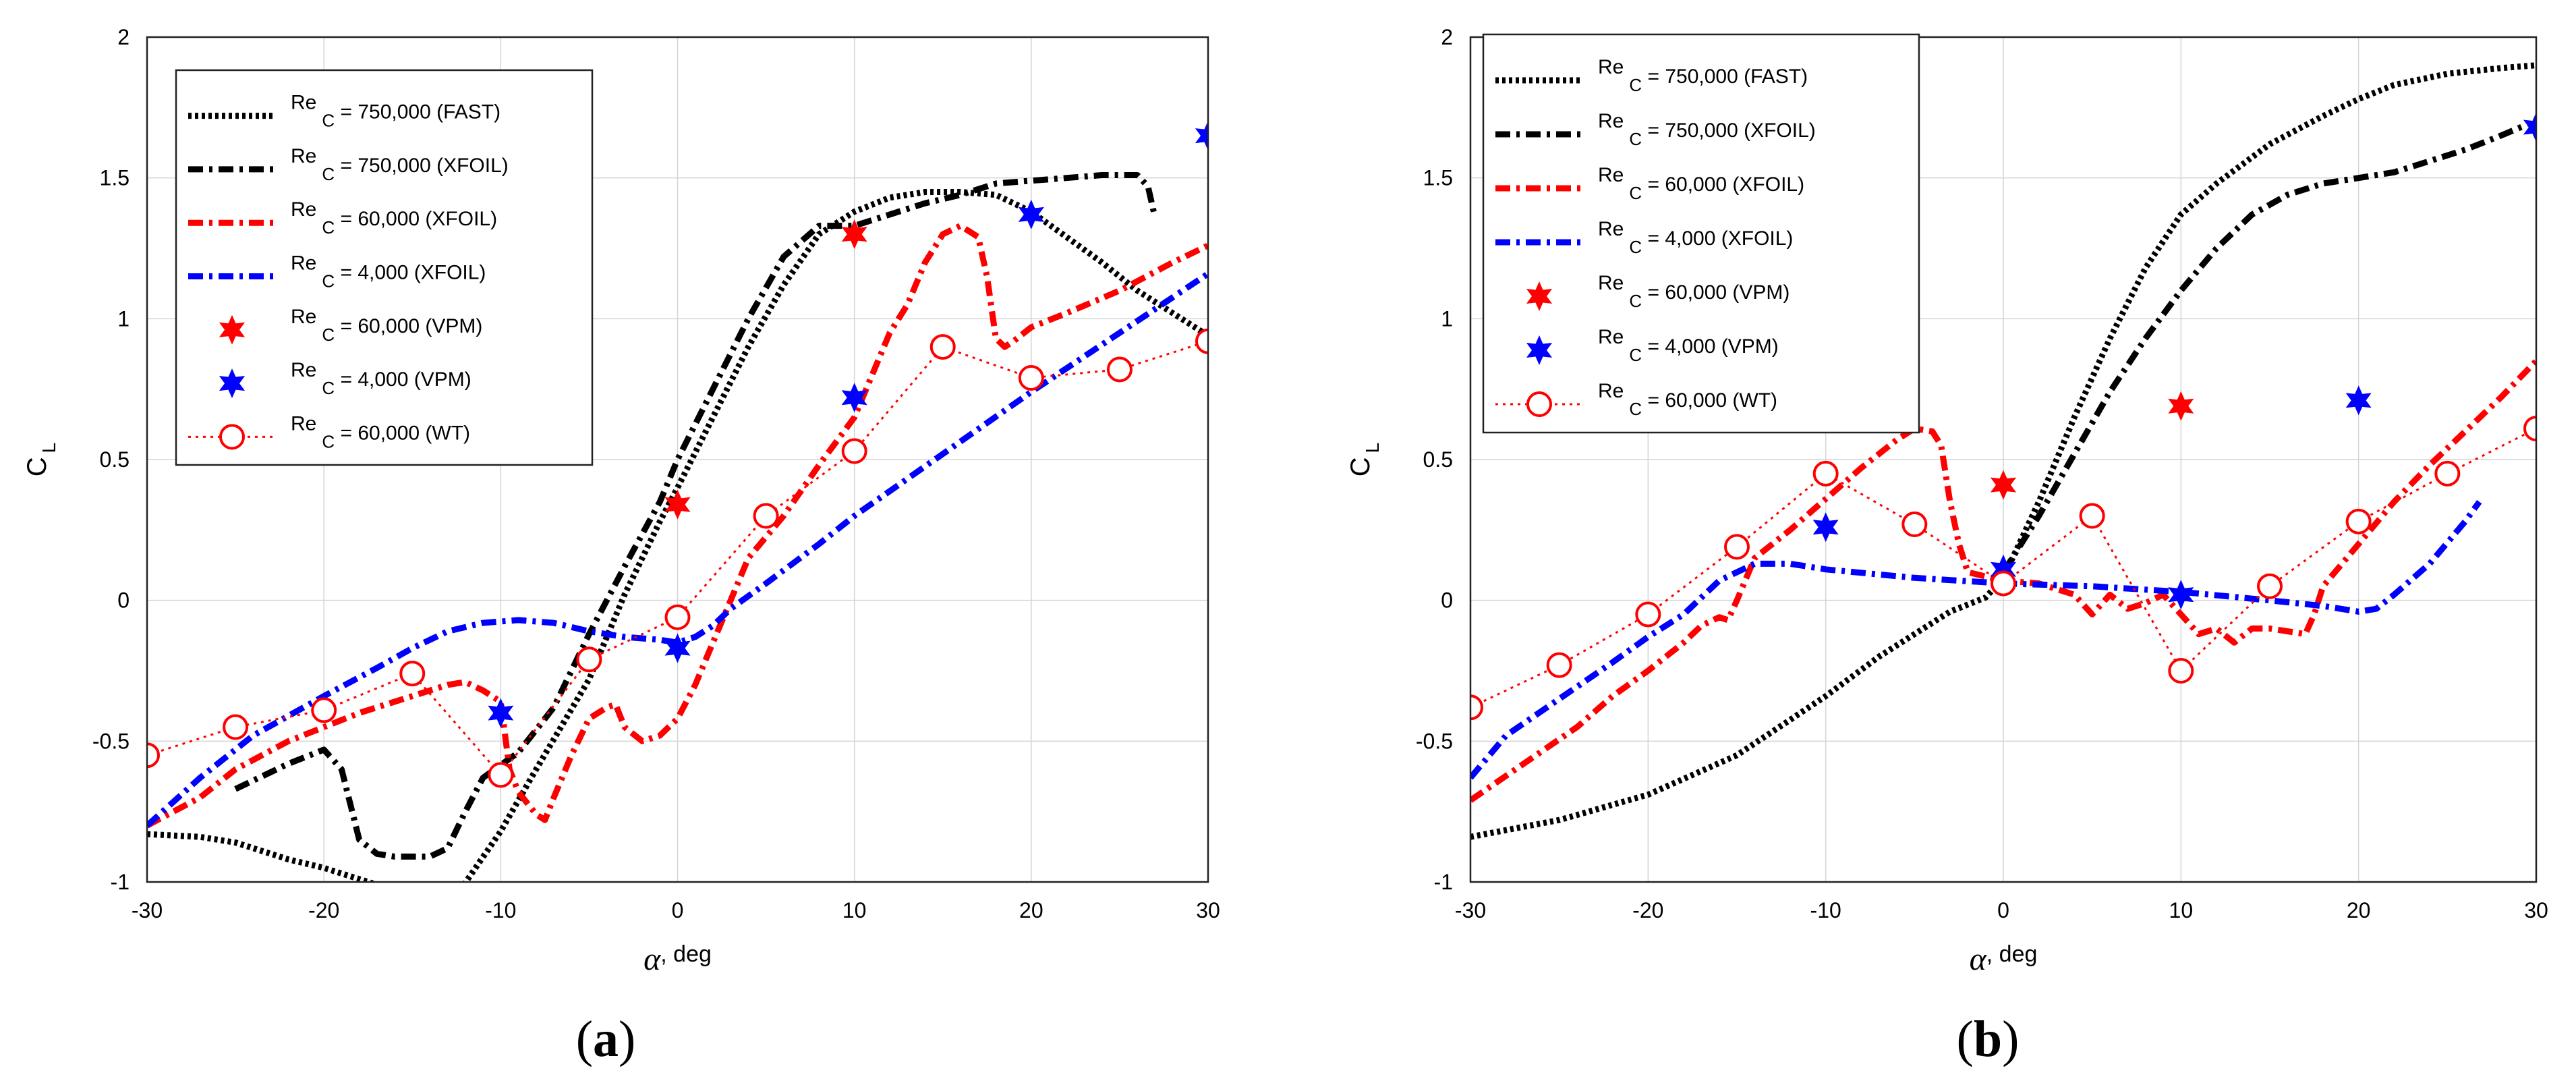 Image resolution: width=2576 pixels, height=1079 pixels. Describe the element at coordinates (606, 1039) in the screenshot. I see `caption-letter: a` at that location.